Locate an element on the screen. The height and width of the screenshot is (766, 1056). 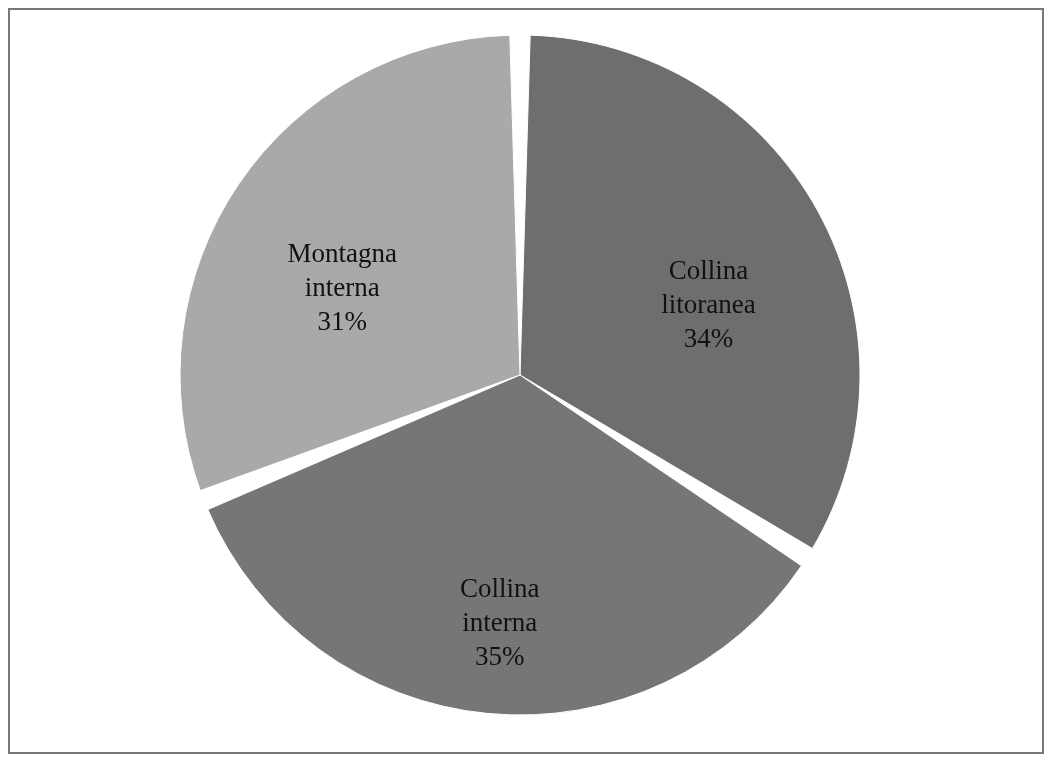
slice-label: Collina interna is located at coordinates (500, 605).